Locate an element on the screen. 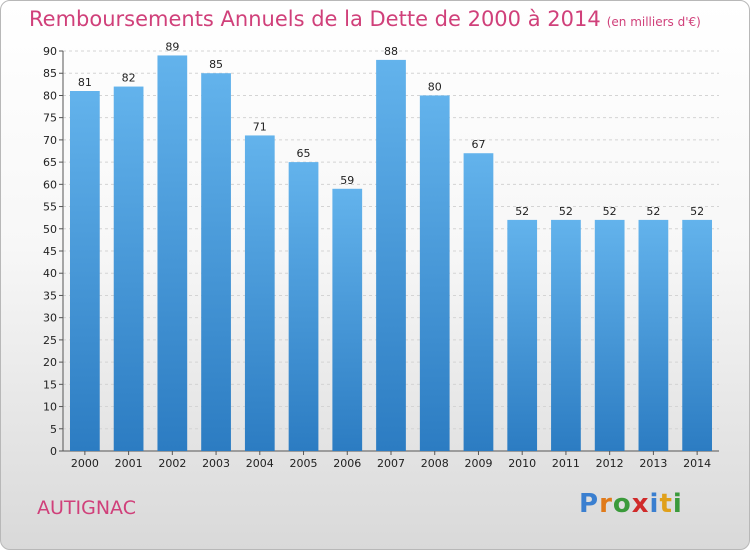  y-tick-label: 60 is located at coordinates (50, 184).